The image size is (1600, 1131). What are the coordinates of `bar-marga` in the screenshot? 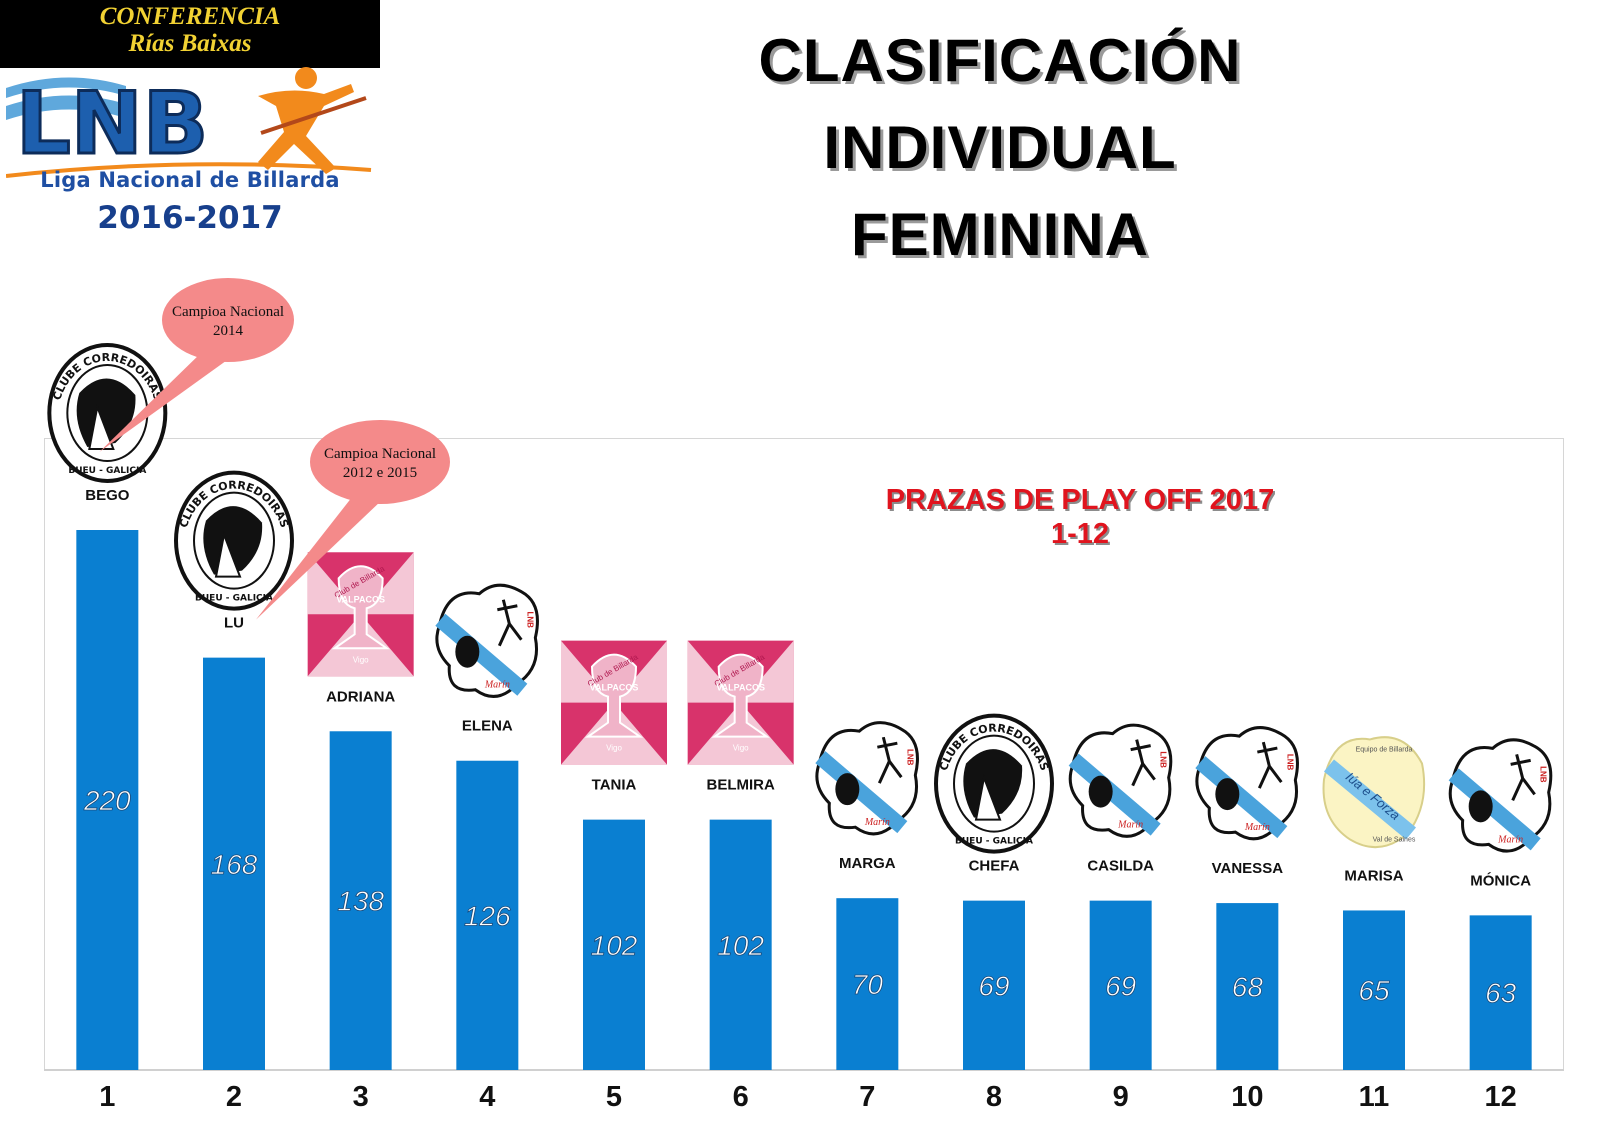 It's located at (867, 984).